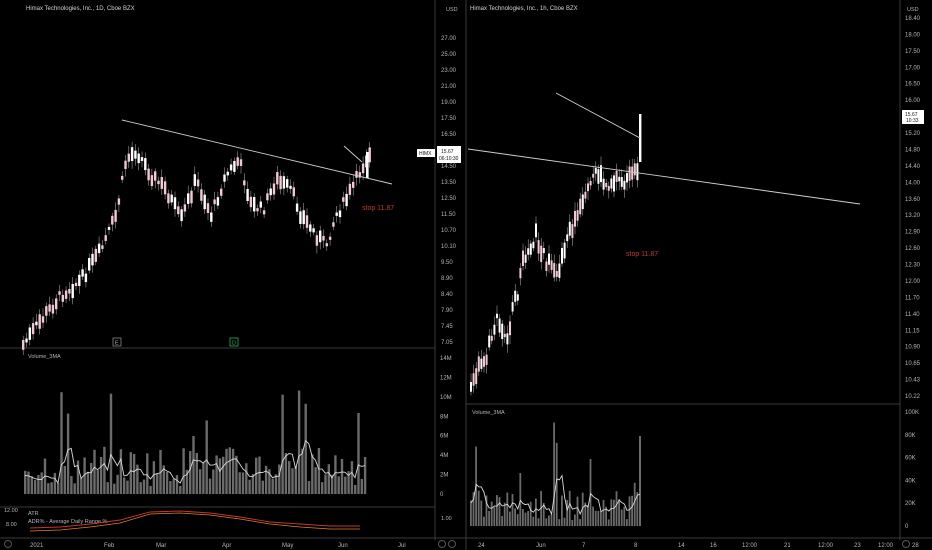  I want to click on dividend-marker-label: D, so click(234, 344).